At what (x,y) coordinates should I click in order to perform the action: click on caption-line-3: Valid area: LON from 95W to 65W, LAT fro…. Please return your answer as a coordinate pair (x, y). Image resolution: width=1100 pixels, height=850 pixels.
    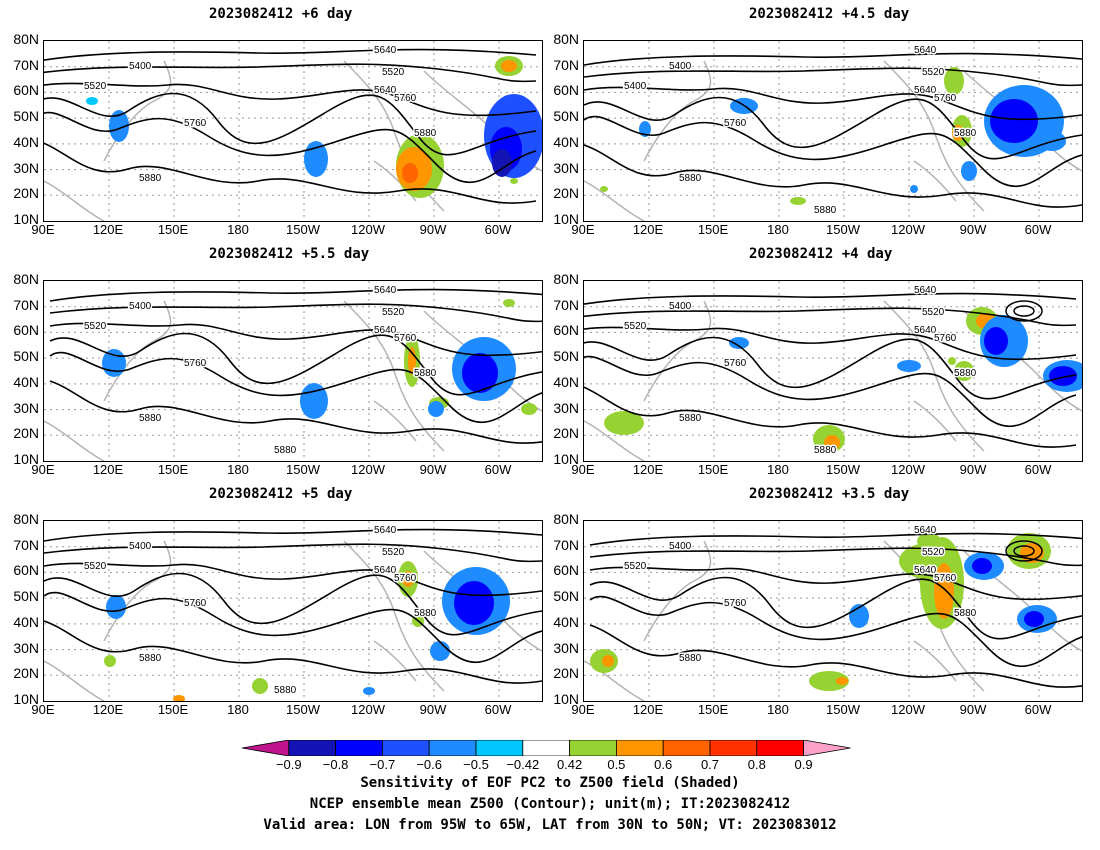
    Looking at the image, I should click on (550, 825).